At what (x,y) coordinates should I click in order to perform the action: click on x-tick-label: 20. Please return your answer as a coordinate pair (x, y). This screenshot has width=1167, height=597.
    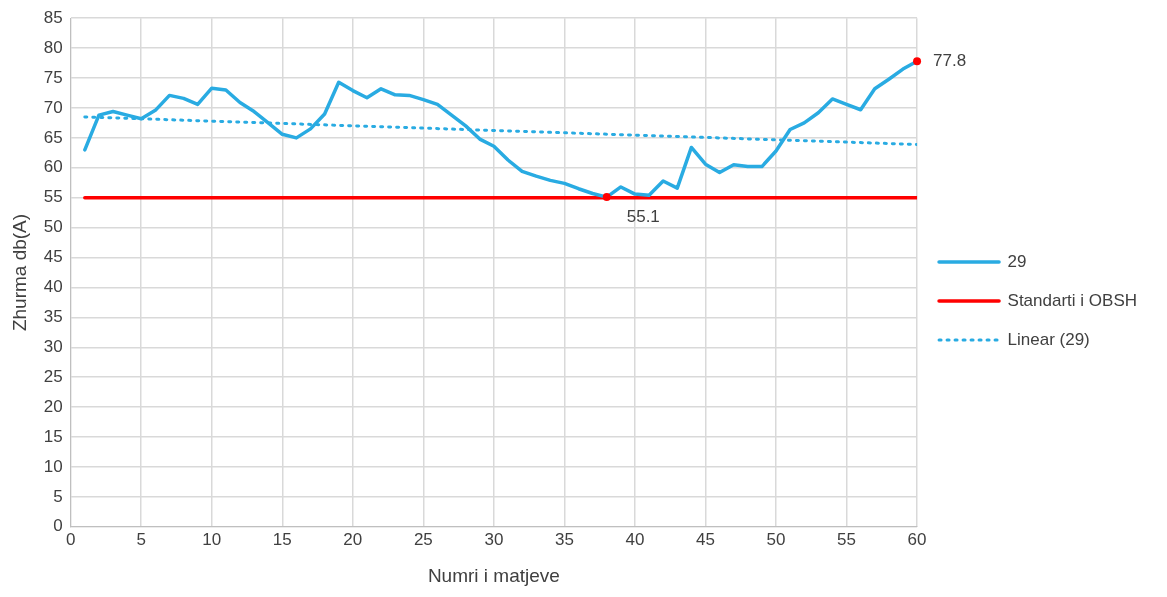
    Looking at the image, I should click on (353, 539).